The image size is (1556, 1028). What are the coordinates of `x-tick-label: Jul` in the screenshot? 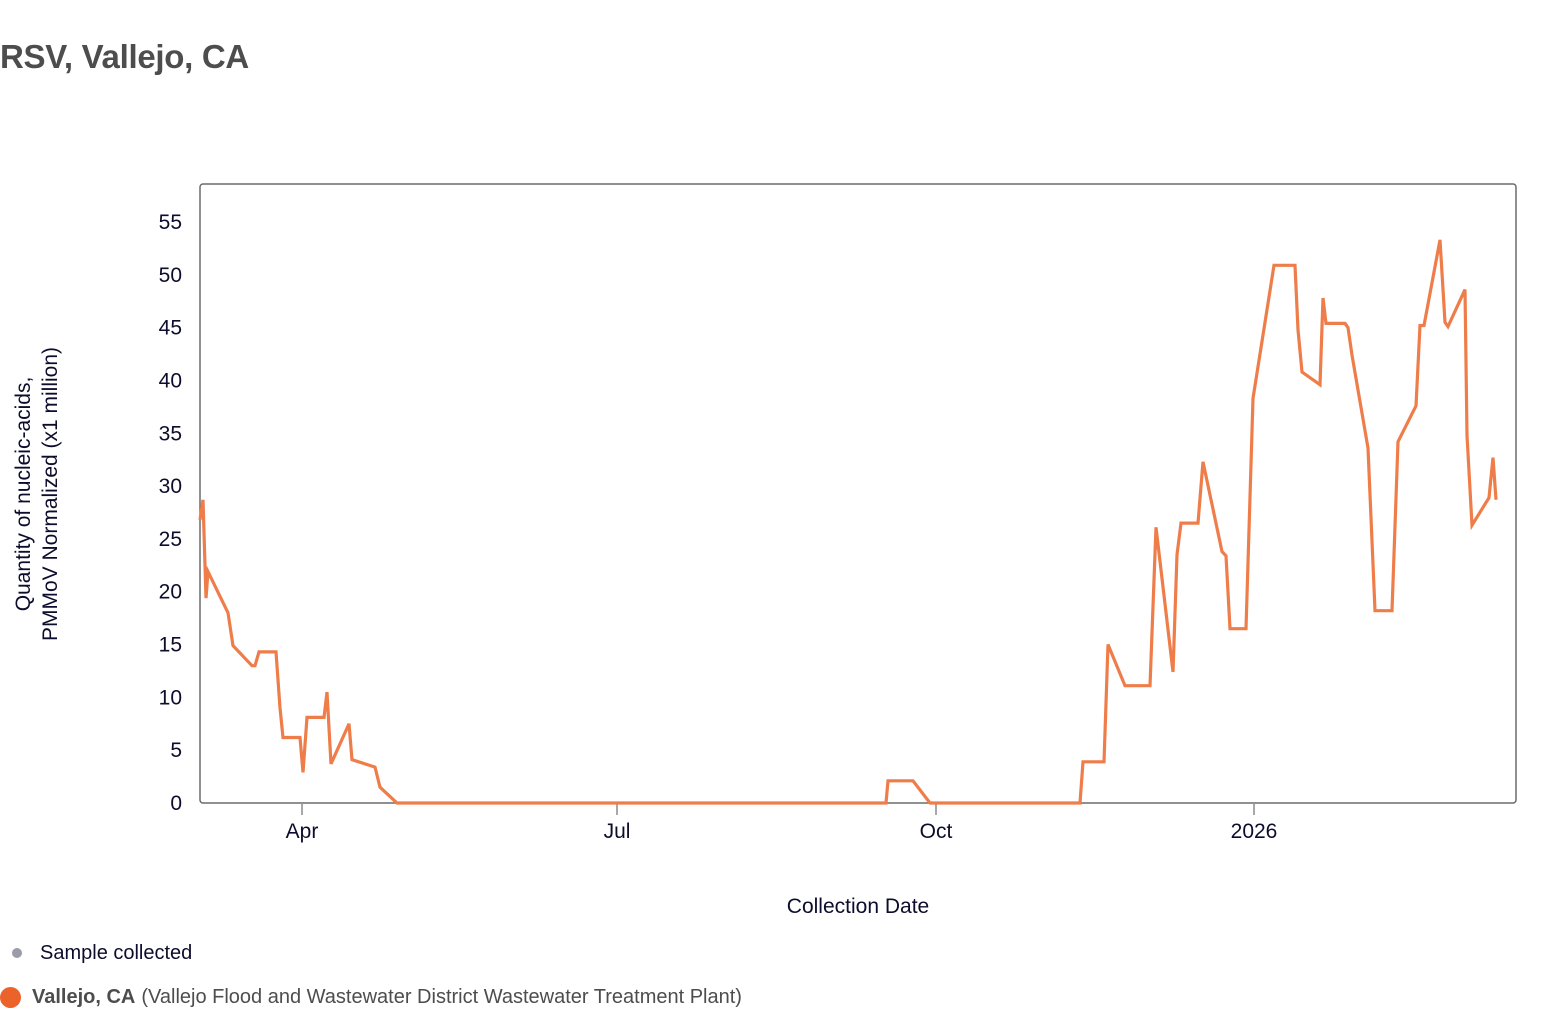 It's located at (617, 831).